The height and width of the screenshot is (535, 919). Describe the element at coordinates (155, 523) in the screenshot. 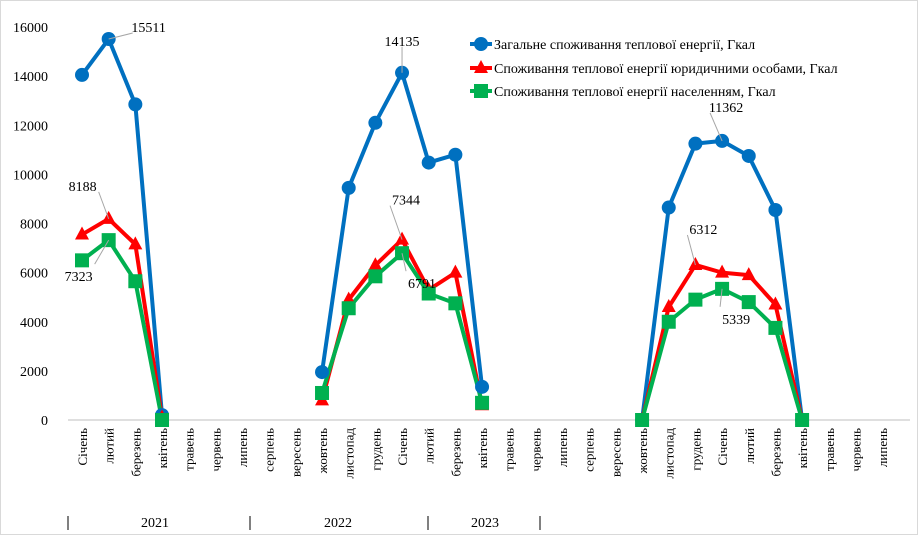

I see `x-group-label: 2021` at that location.